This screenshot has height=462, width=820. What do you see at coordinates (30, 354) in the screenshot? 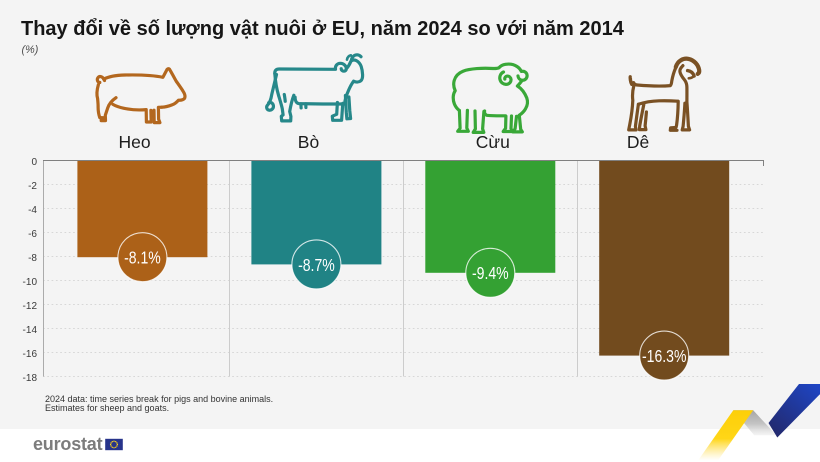
I see `svg-text: -16` at bounding box center [30, 354].